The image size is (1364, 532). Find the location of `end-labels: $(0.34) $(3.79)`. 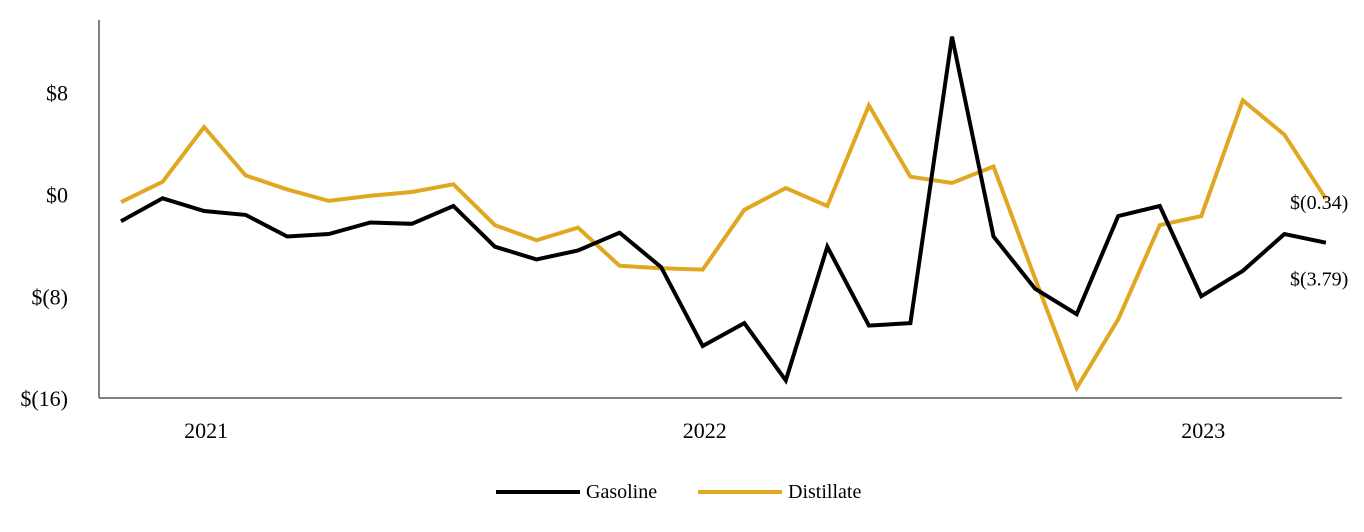

end-labels: $(0.34) $(3.79) is located at coordinates (1319, 241).